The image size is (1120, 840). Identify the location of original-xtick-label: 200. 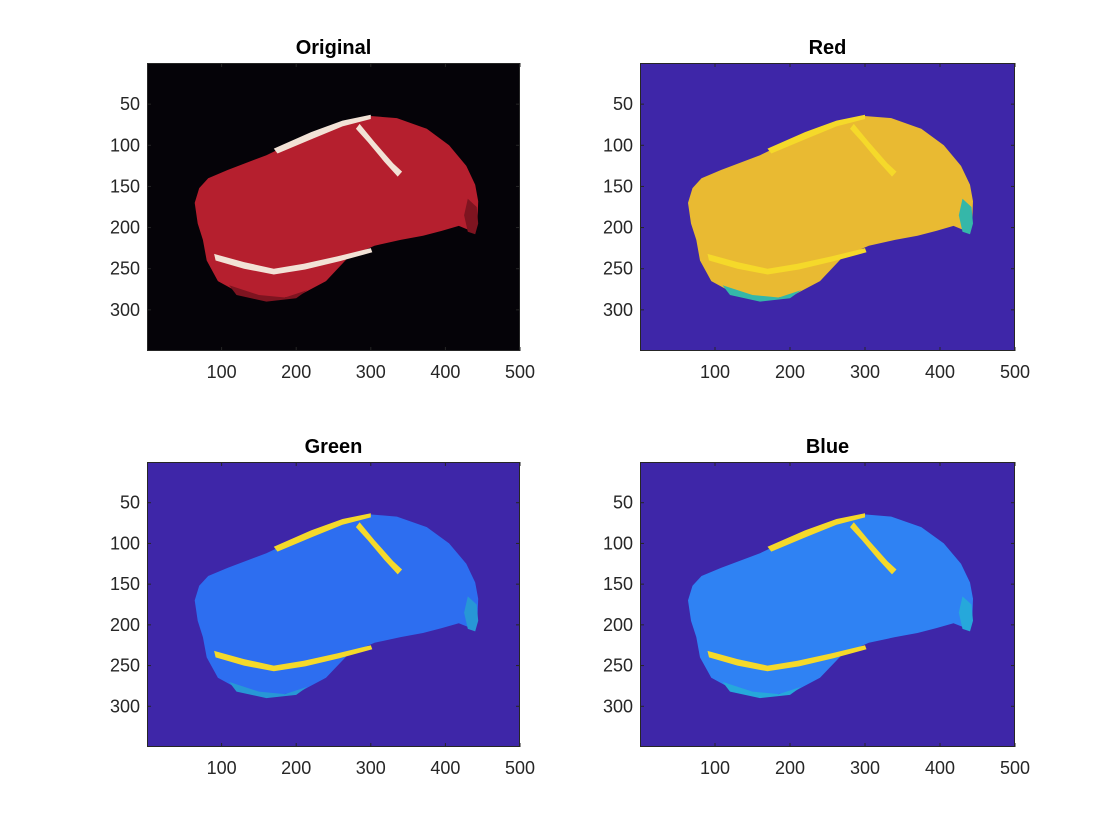
(296, 372).